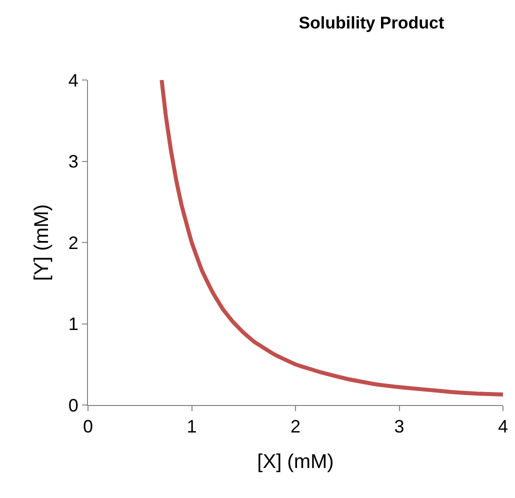 The width and height of the screenshot is (515, 498). What do you see at coordinates (88, 426) in the screenshot?
I see `x-tick-label: 0` at bounding box center [88, 426].